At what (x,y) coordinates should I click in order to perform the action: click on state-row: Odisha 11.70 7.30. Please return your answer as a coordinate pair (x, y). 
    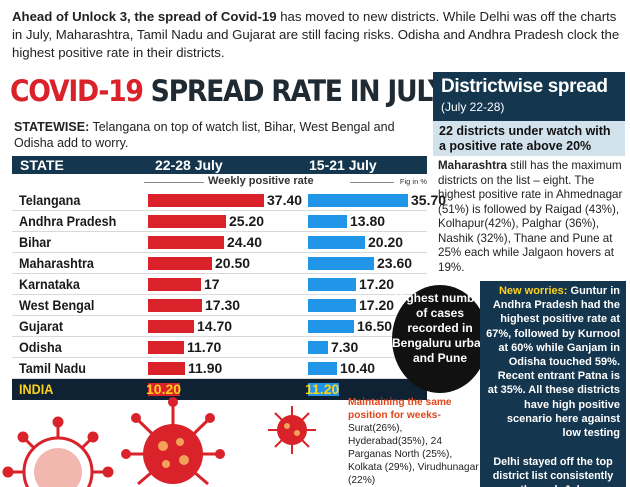
    Looking at the image, I should click on (219, 347).